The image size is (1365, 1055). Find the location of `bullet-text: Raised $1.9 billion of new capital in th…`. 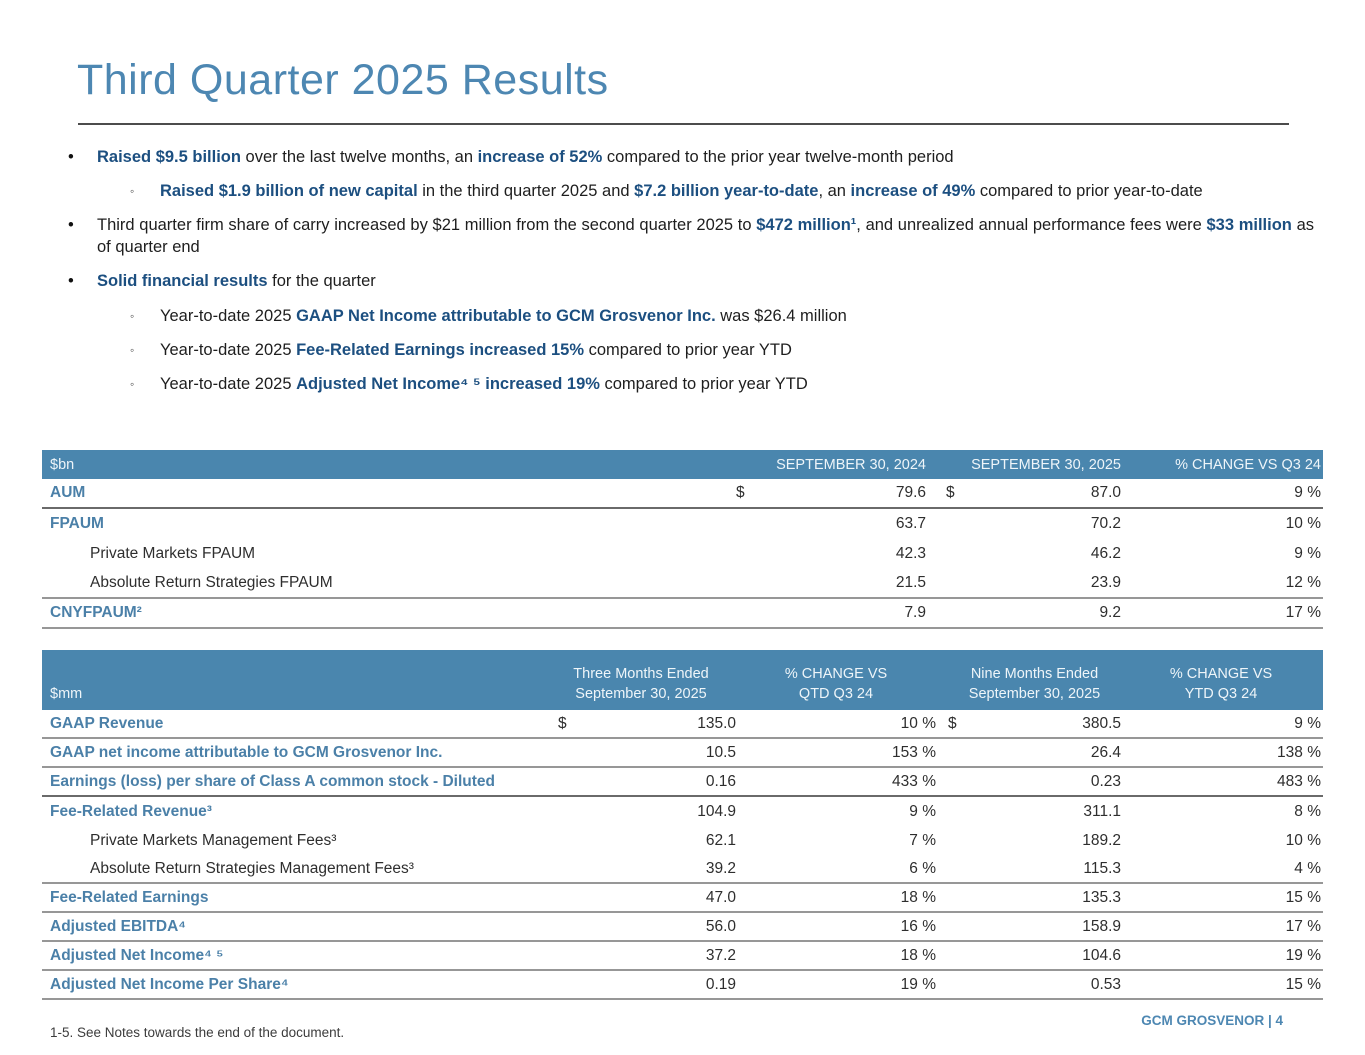

bullet-text: Raised $1.9 billion of new capital in th… is located at coordinates (737, 191).